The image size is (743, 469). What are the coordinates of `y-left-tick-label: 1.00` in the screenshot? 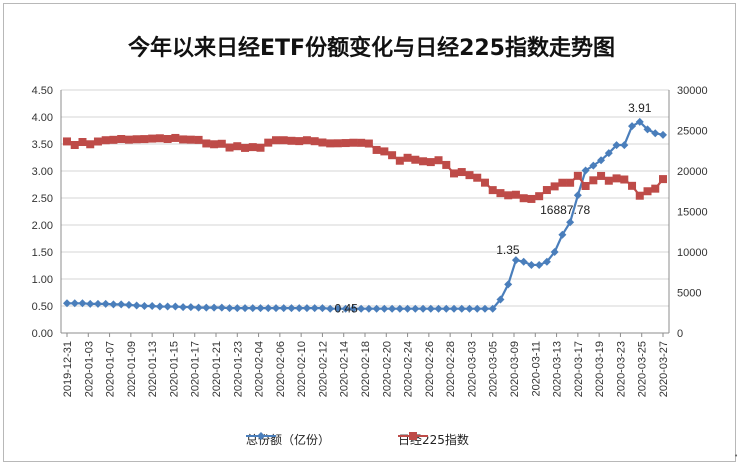 It's located at (42, 280).